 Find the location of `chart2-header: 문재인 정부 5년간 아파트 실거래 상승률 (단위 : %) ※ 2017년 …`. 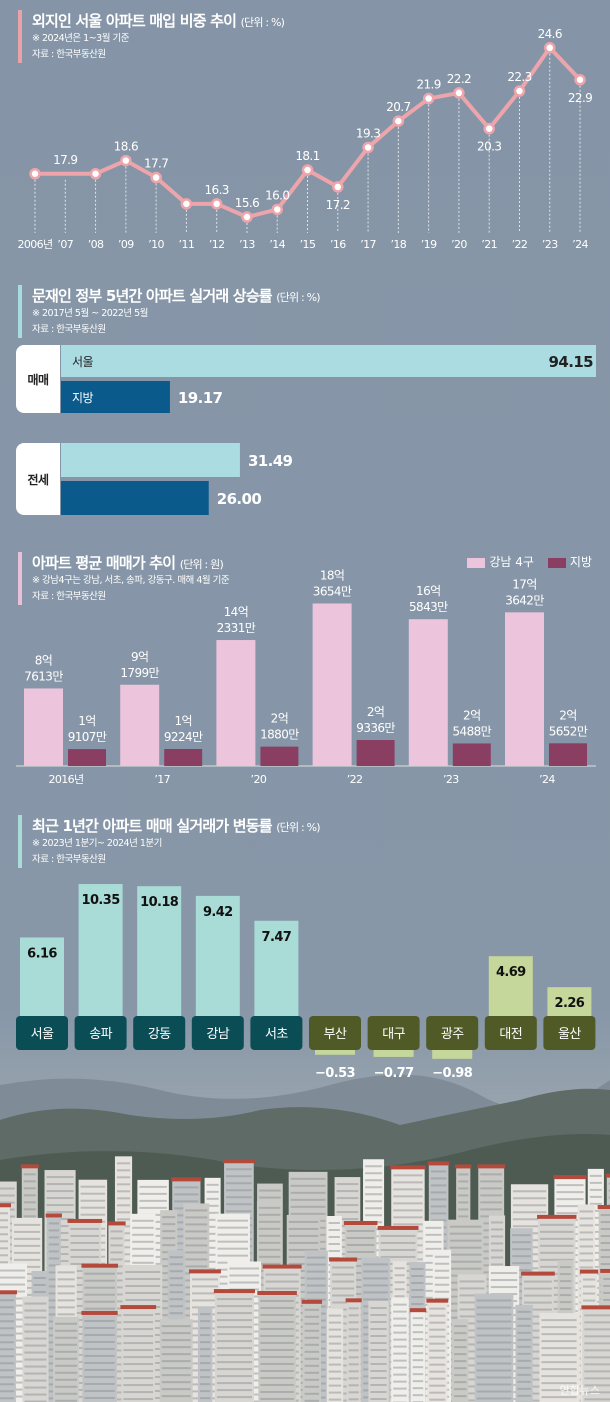

chart2-header: 문재인 정부 5년간 아파트 실거래 상승률 (단위 : %) ※ 2017년 … is located at coordinates (169, 311).